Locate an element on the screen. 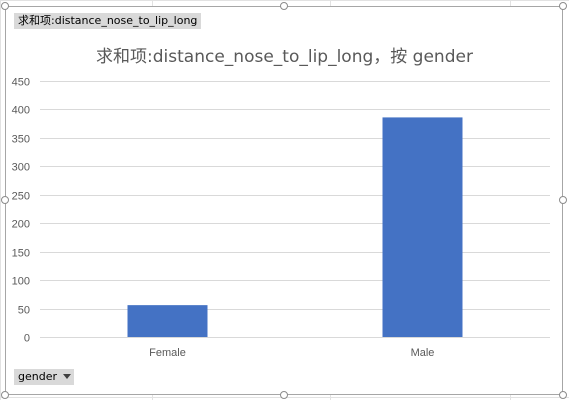  y-tick-label: 200 is located at coordinates (21, 225).